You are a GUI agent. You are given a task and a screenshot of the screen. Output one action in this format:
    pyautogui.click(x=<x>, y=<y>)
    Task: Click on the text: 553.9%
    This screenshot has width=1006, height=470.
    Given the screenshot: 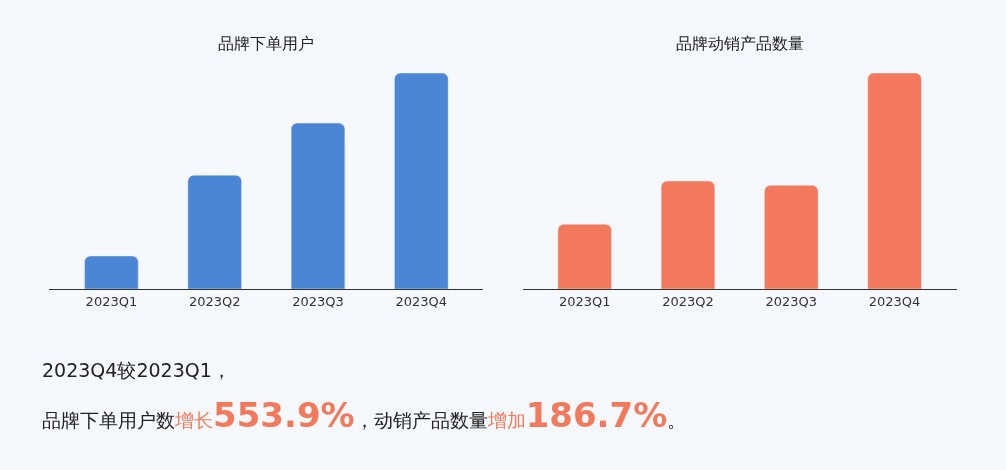 What is the action you would take?
    pyautogui.click(x=284, y=415)
    